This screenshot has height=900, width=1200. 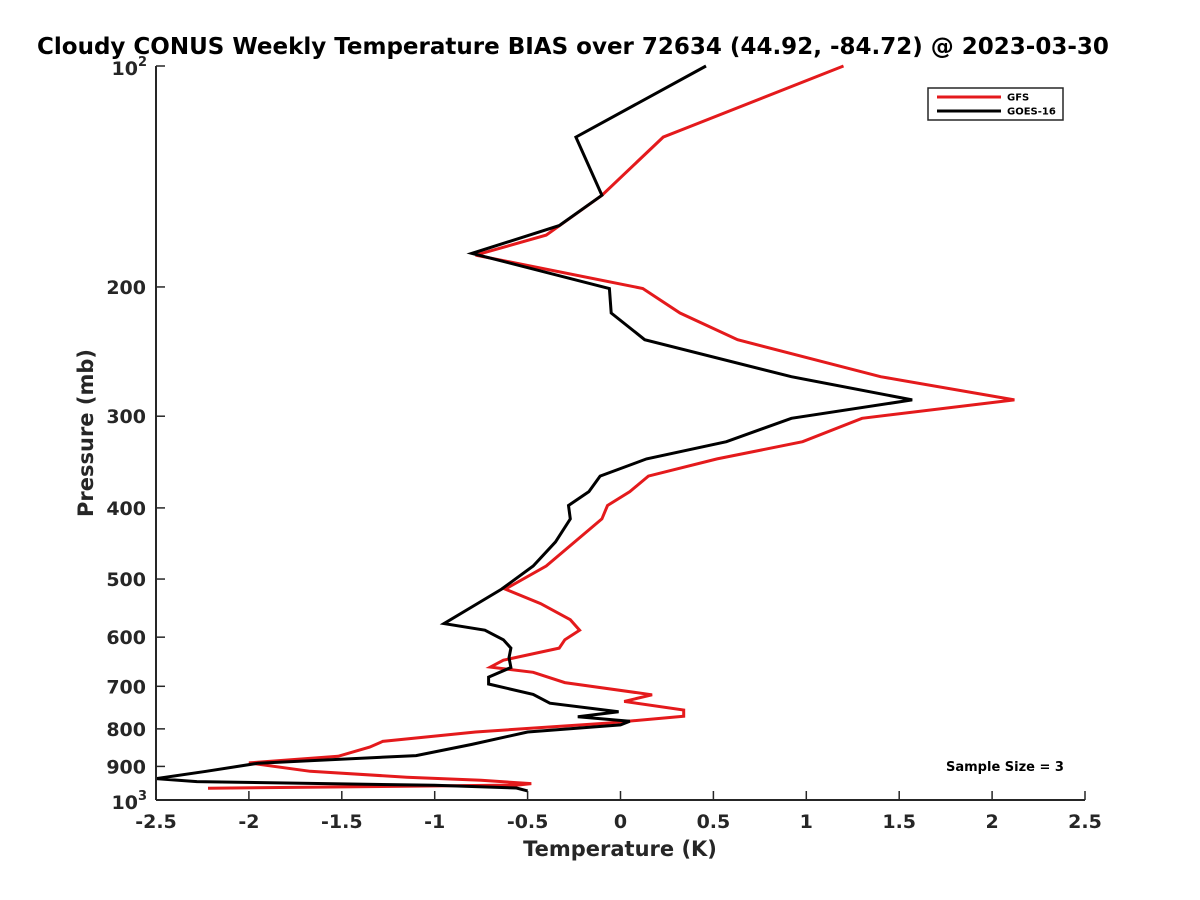 What do you see at coordinates (1085, 822) in the screenshot?
I see `x-tick-label: 2.5` at bounding box center [1085, 822].